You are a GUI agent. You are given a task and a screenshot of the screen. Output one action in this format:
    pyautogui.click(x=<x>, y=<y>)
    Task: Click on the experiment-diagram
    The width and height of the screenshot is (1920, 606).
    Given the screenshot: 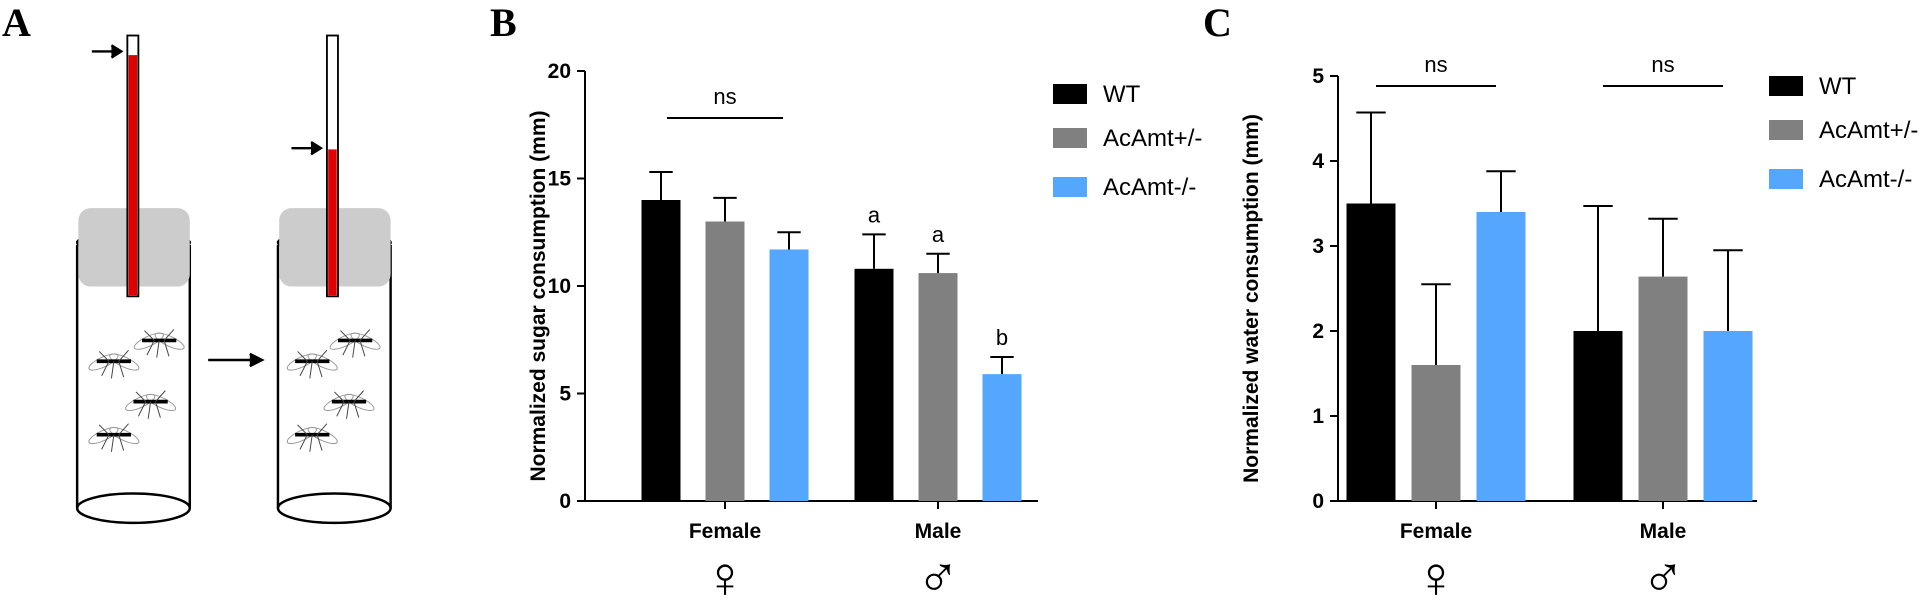 What is the action you would take?
    pyautogui.click(x=233, y=279)
    